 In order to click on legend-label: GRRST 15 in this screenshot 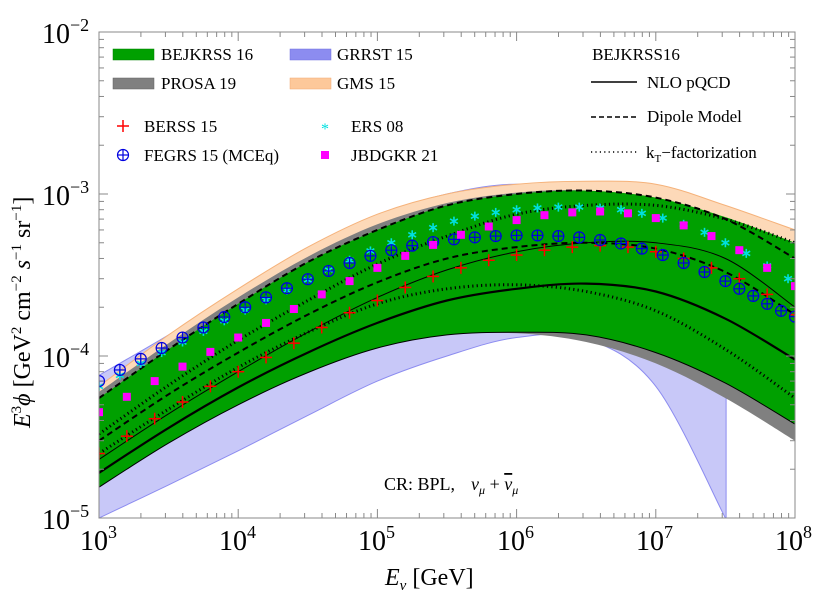, I will do `click(375, 54)`.